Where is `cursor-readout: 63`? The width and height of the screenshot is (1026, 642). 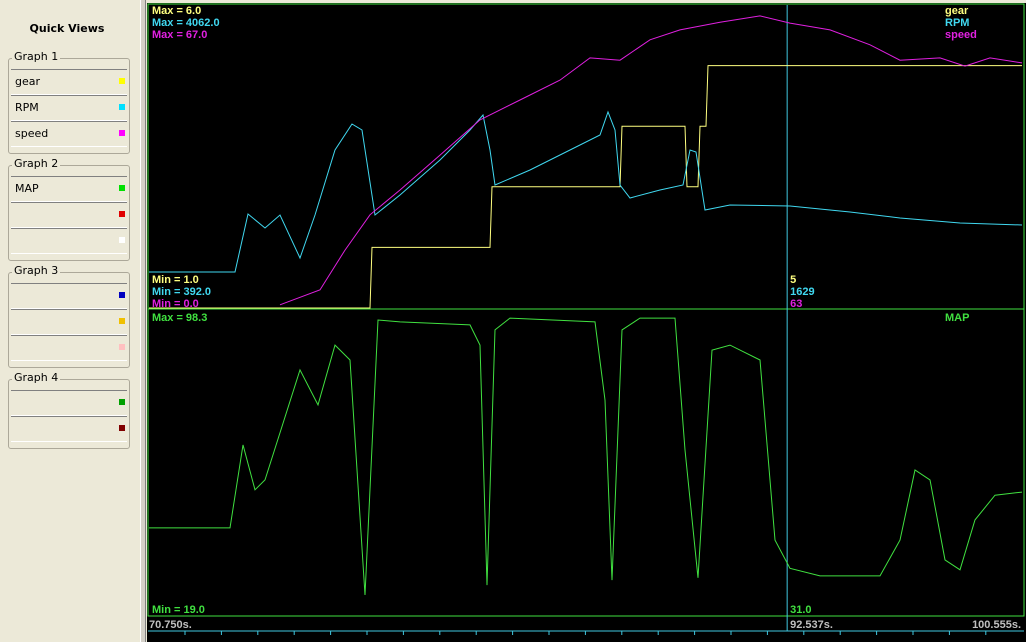
cursor-readout: 63 is located at coordinates (796, 304).